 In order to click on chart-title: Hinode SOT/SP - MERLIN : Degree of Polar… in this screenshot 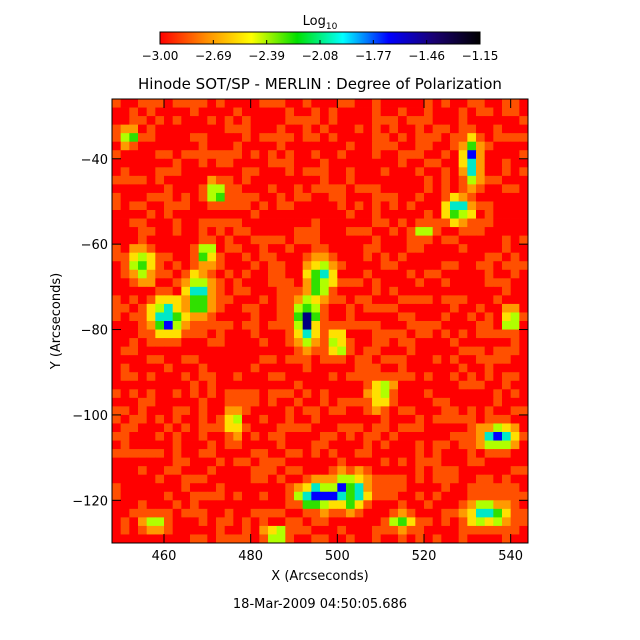, I will do `click(320, 84)`.